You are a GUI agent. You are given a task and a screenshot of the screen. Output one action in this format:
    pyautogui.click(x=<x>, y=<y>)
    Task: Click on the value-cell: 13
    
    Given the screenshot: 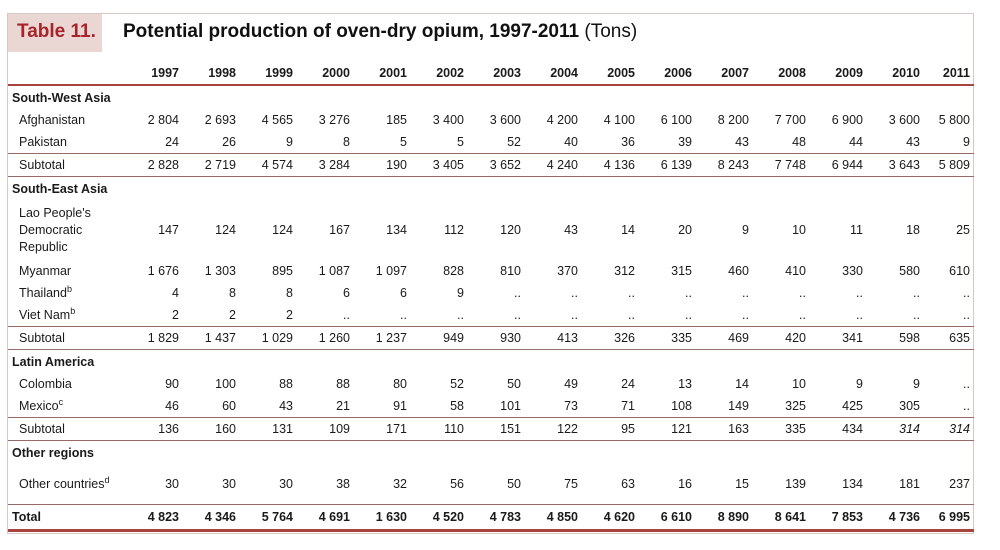 What is the action you would take?
    pyautogui.click(x=685, y=384)
    